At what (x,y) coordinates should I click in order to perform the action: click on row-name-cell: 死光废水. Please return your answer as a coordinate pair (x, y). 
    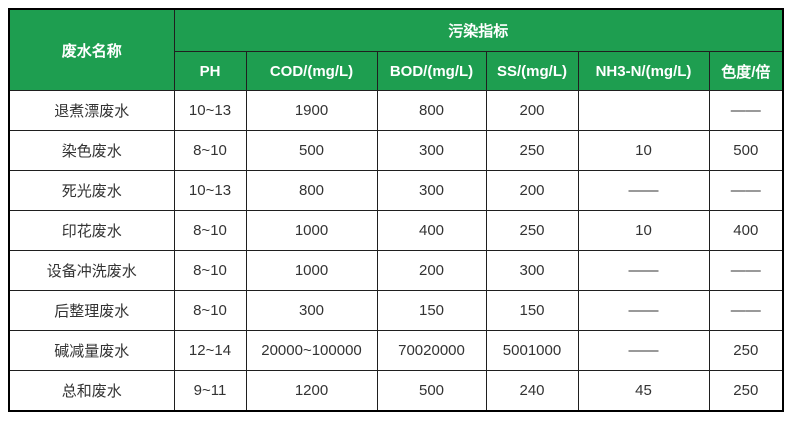
    Looking at the image, I should click on (91, 190).